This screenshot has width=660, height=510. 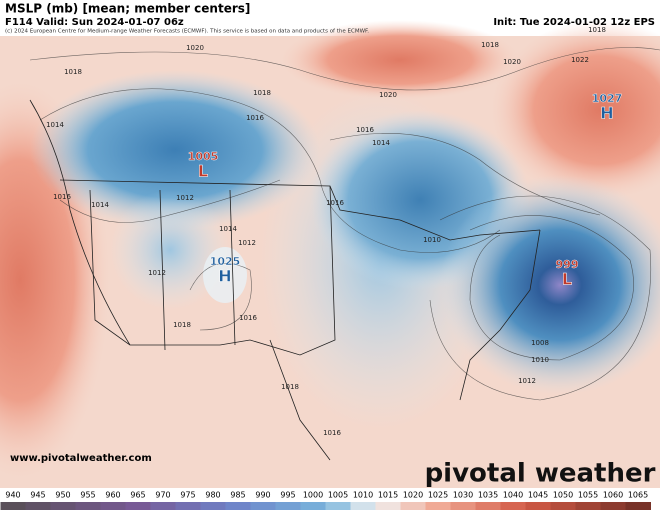 What do you see at coordinates (81, 458) in the screenshot?
I see `website: www.pivotalweather.com` at bounding box center [81, 458].